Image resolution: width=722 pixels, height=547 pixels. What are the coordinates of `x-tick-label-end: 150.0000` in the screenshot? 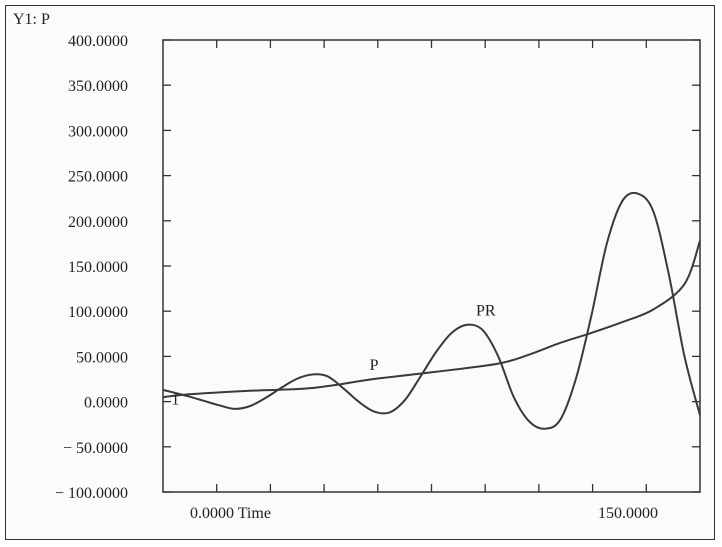 It's located at (628, 513).